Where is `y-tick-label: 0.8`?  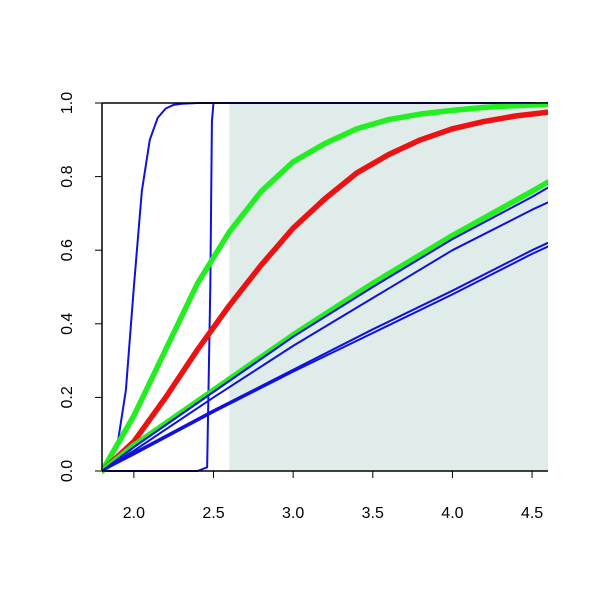 y-tick-label: 0.8 is located at coordinates (67, 176).